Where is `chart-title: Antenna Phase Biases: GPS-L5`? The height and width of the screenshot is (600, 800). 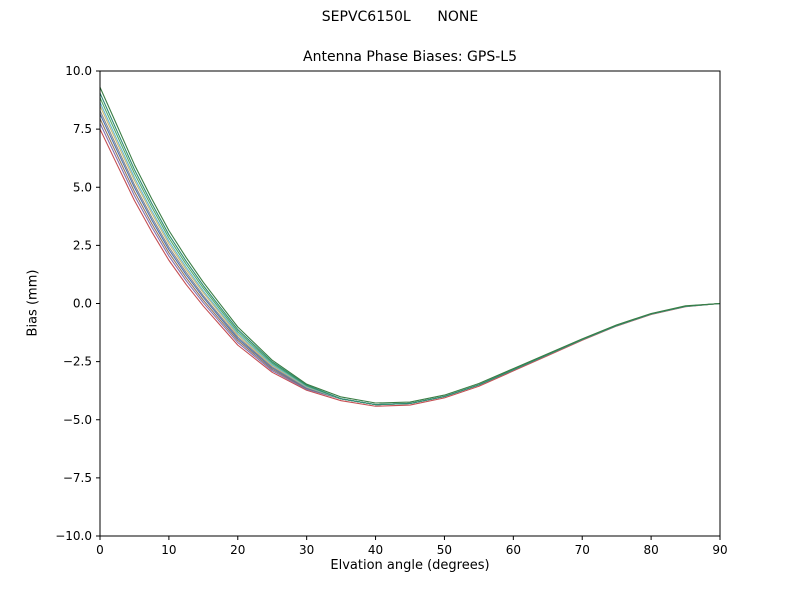 chart-title: Antenna Phase Biases: GPS-L5 is located at coordinates (410, 57).